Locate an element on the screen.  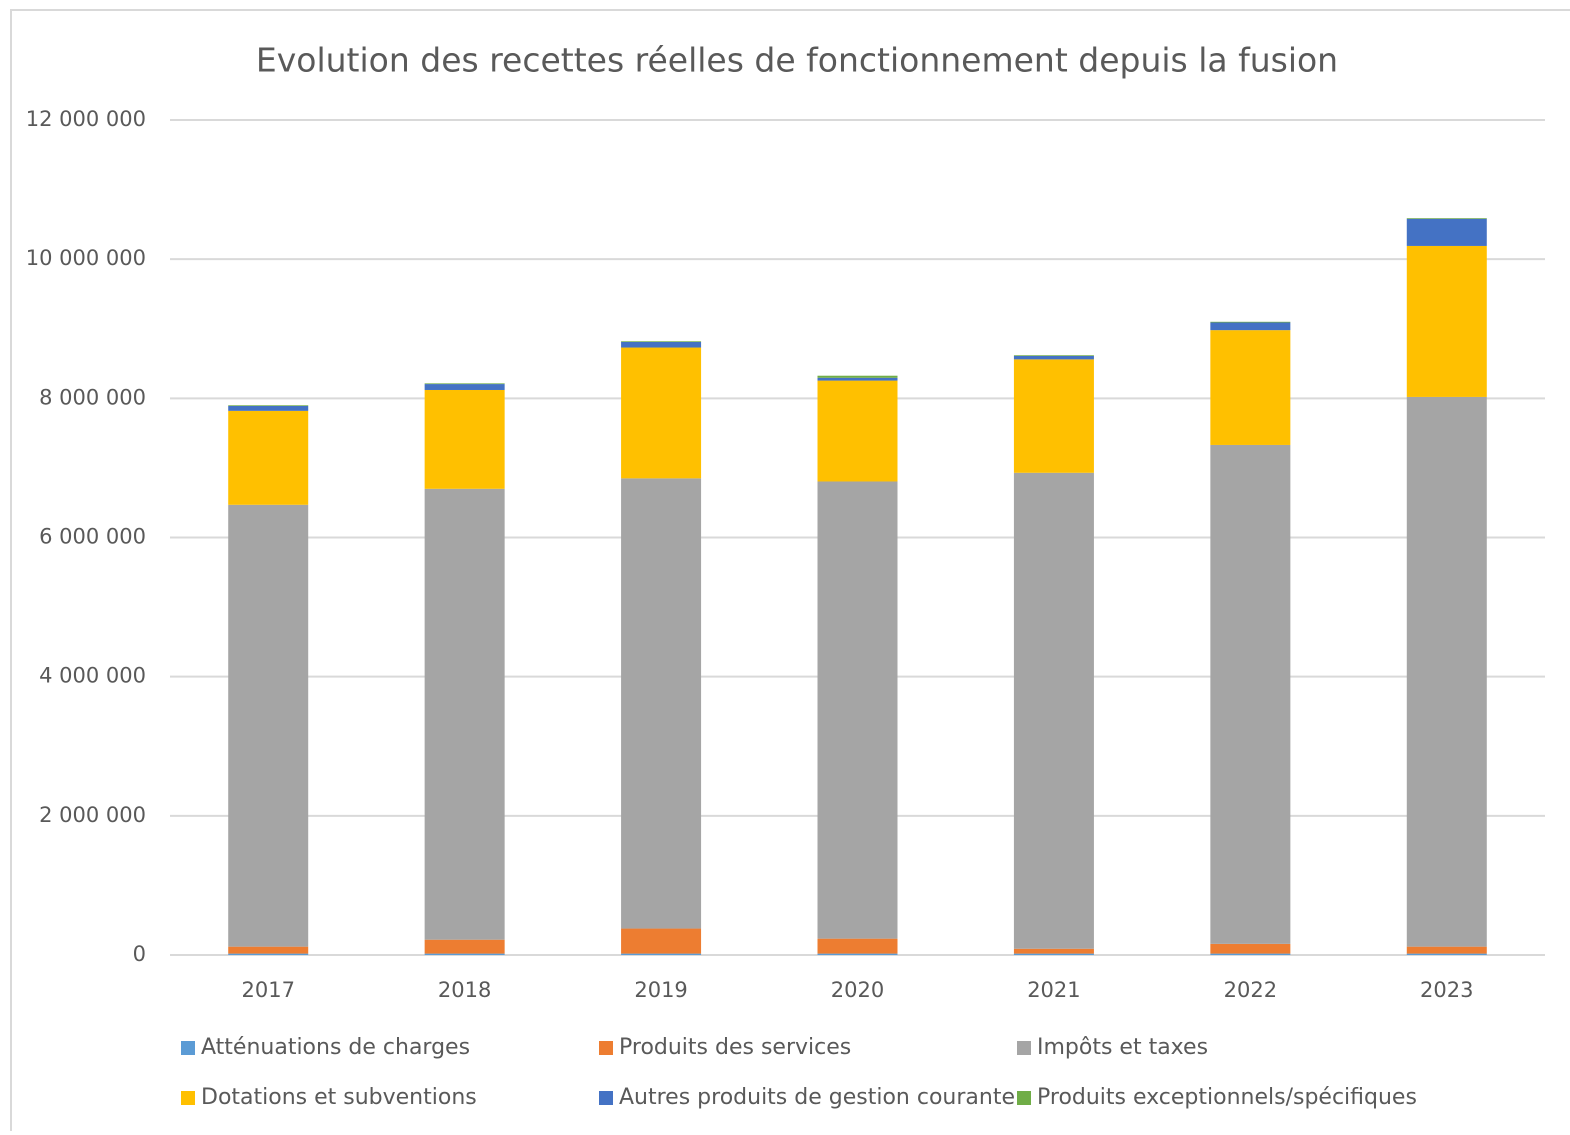
legend-label: Atténuations de charges is located at coordinates (335, 1047).